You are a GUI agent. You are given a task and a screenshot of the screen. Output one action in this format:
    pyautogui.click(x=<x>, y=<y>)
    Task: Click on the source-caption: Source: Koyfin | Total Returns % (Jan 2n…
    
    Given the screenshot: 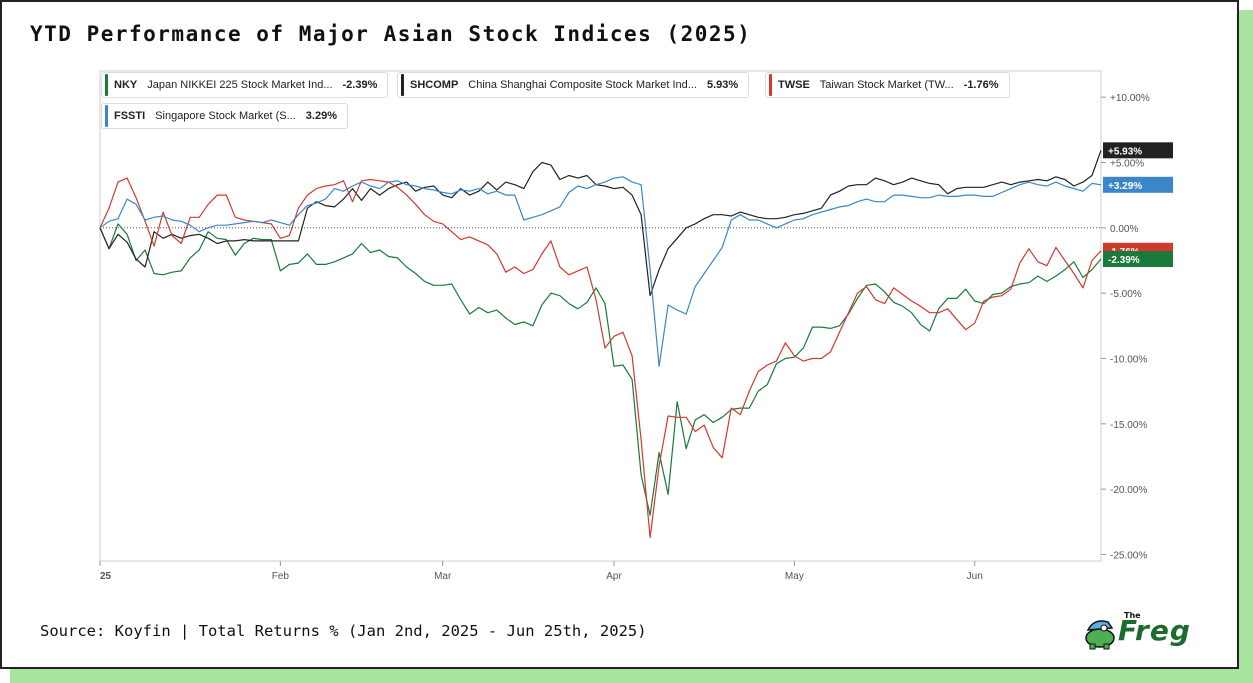 What is the action you would take?
    pyautogui.click(x=343, y=631)
    